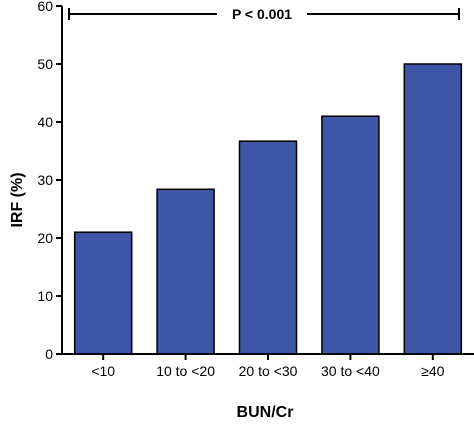 This screenshot has height=424, width=474. Describe the element at coordinates (103, 371) in the screenshot. I see `x-tick-label-0: <10` at that location.